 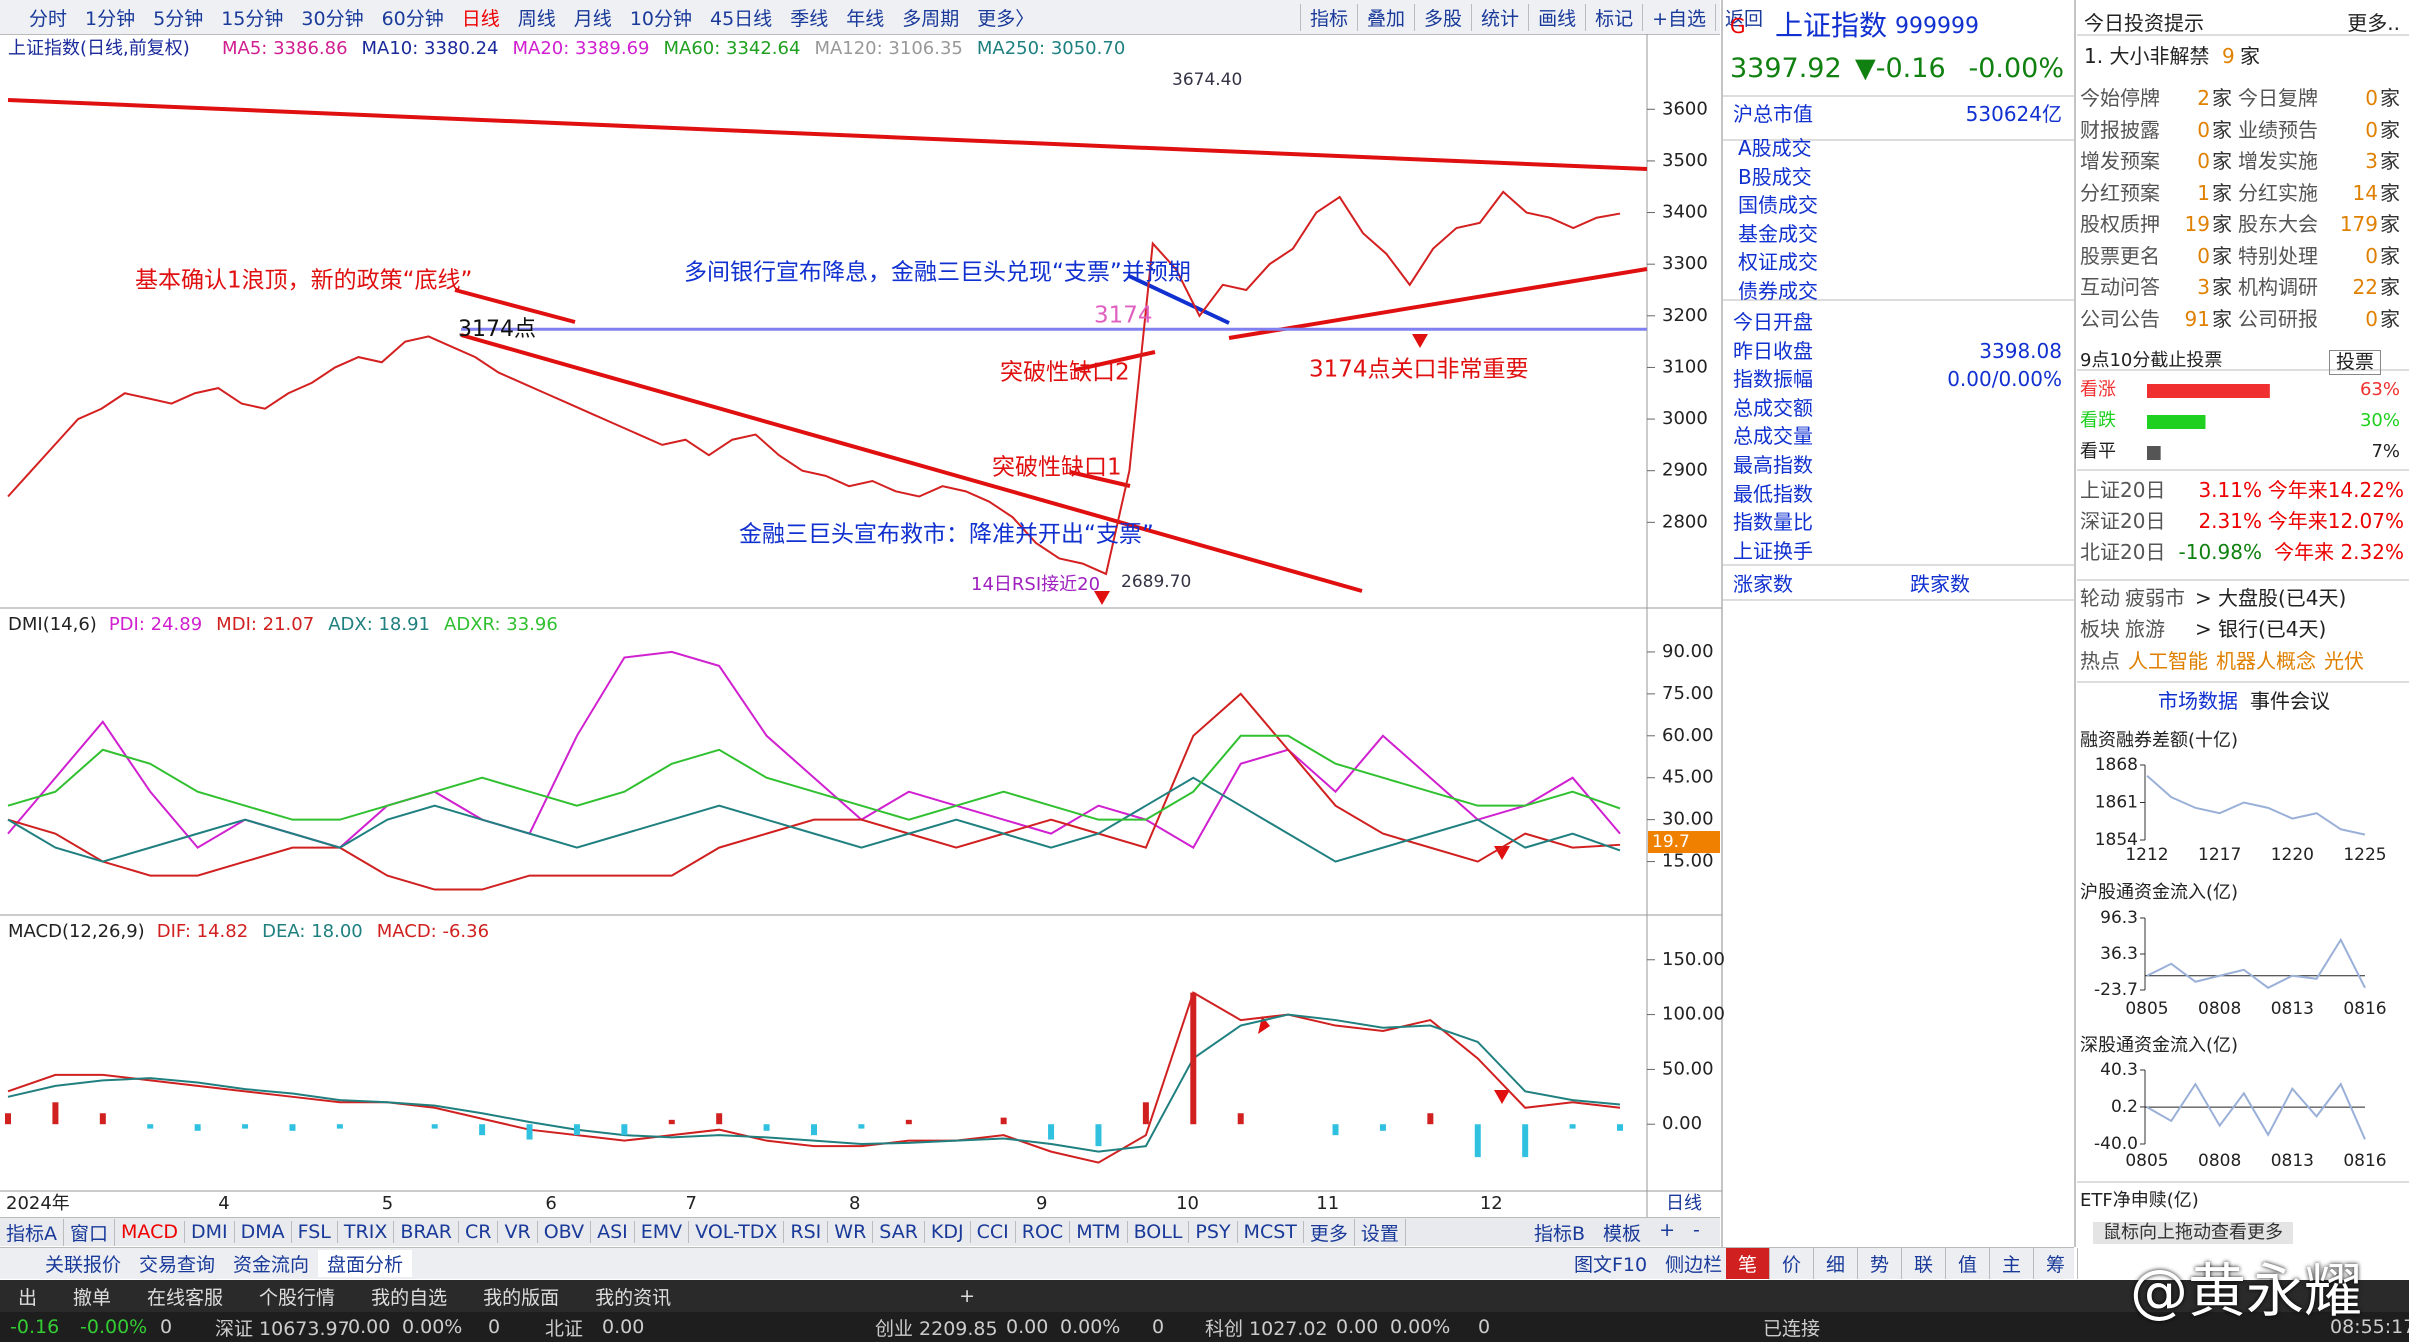 What do you see at coordinates (2222, 255) in the screenshot?
I see `unit: 家` at bounding box center [2222, 255].